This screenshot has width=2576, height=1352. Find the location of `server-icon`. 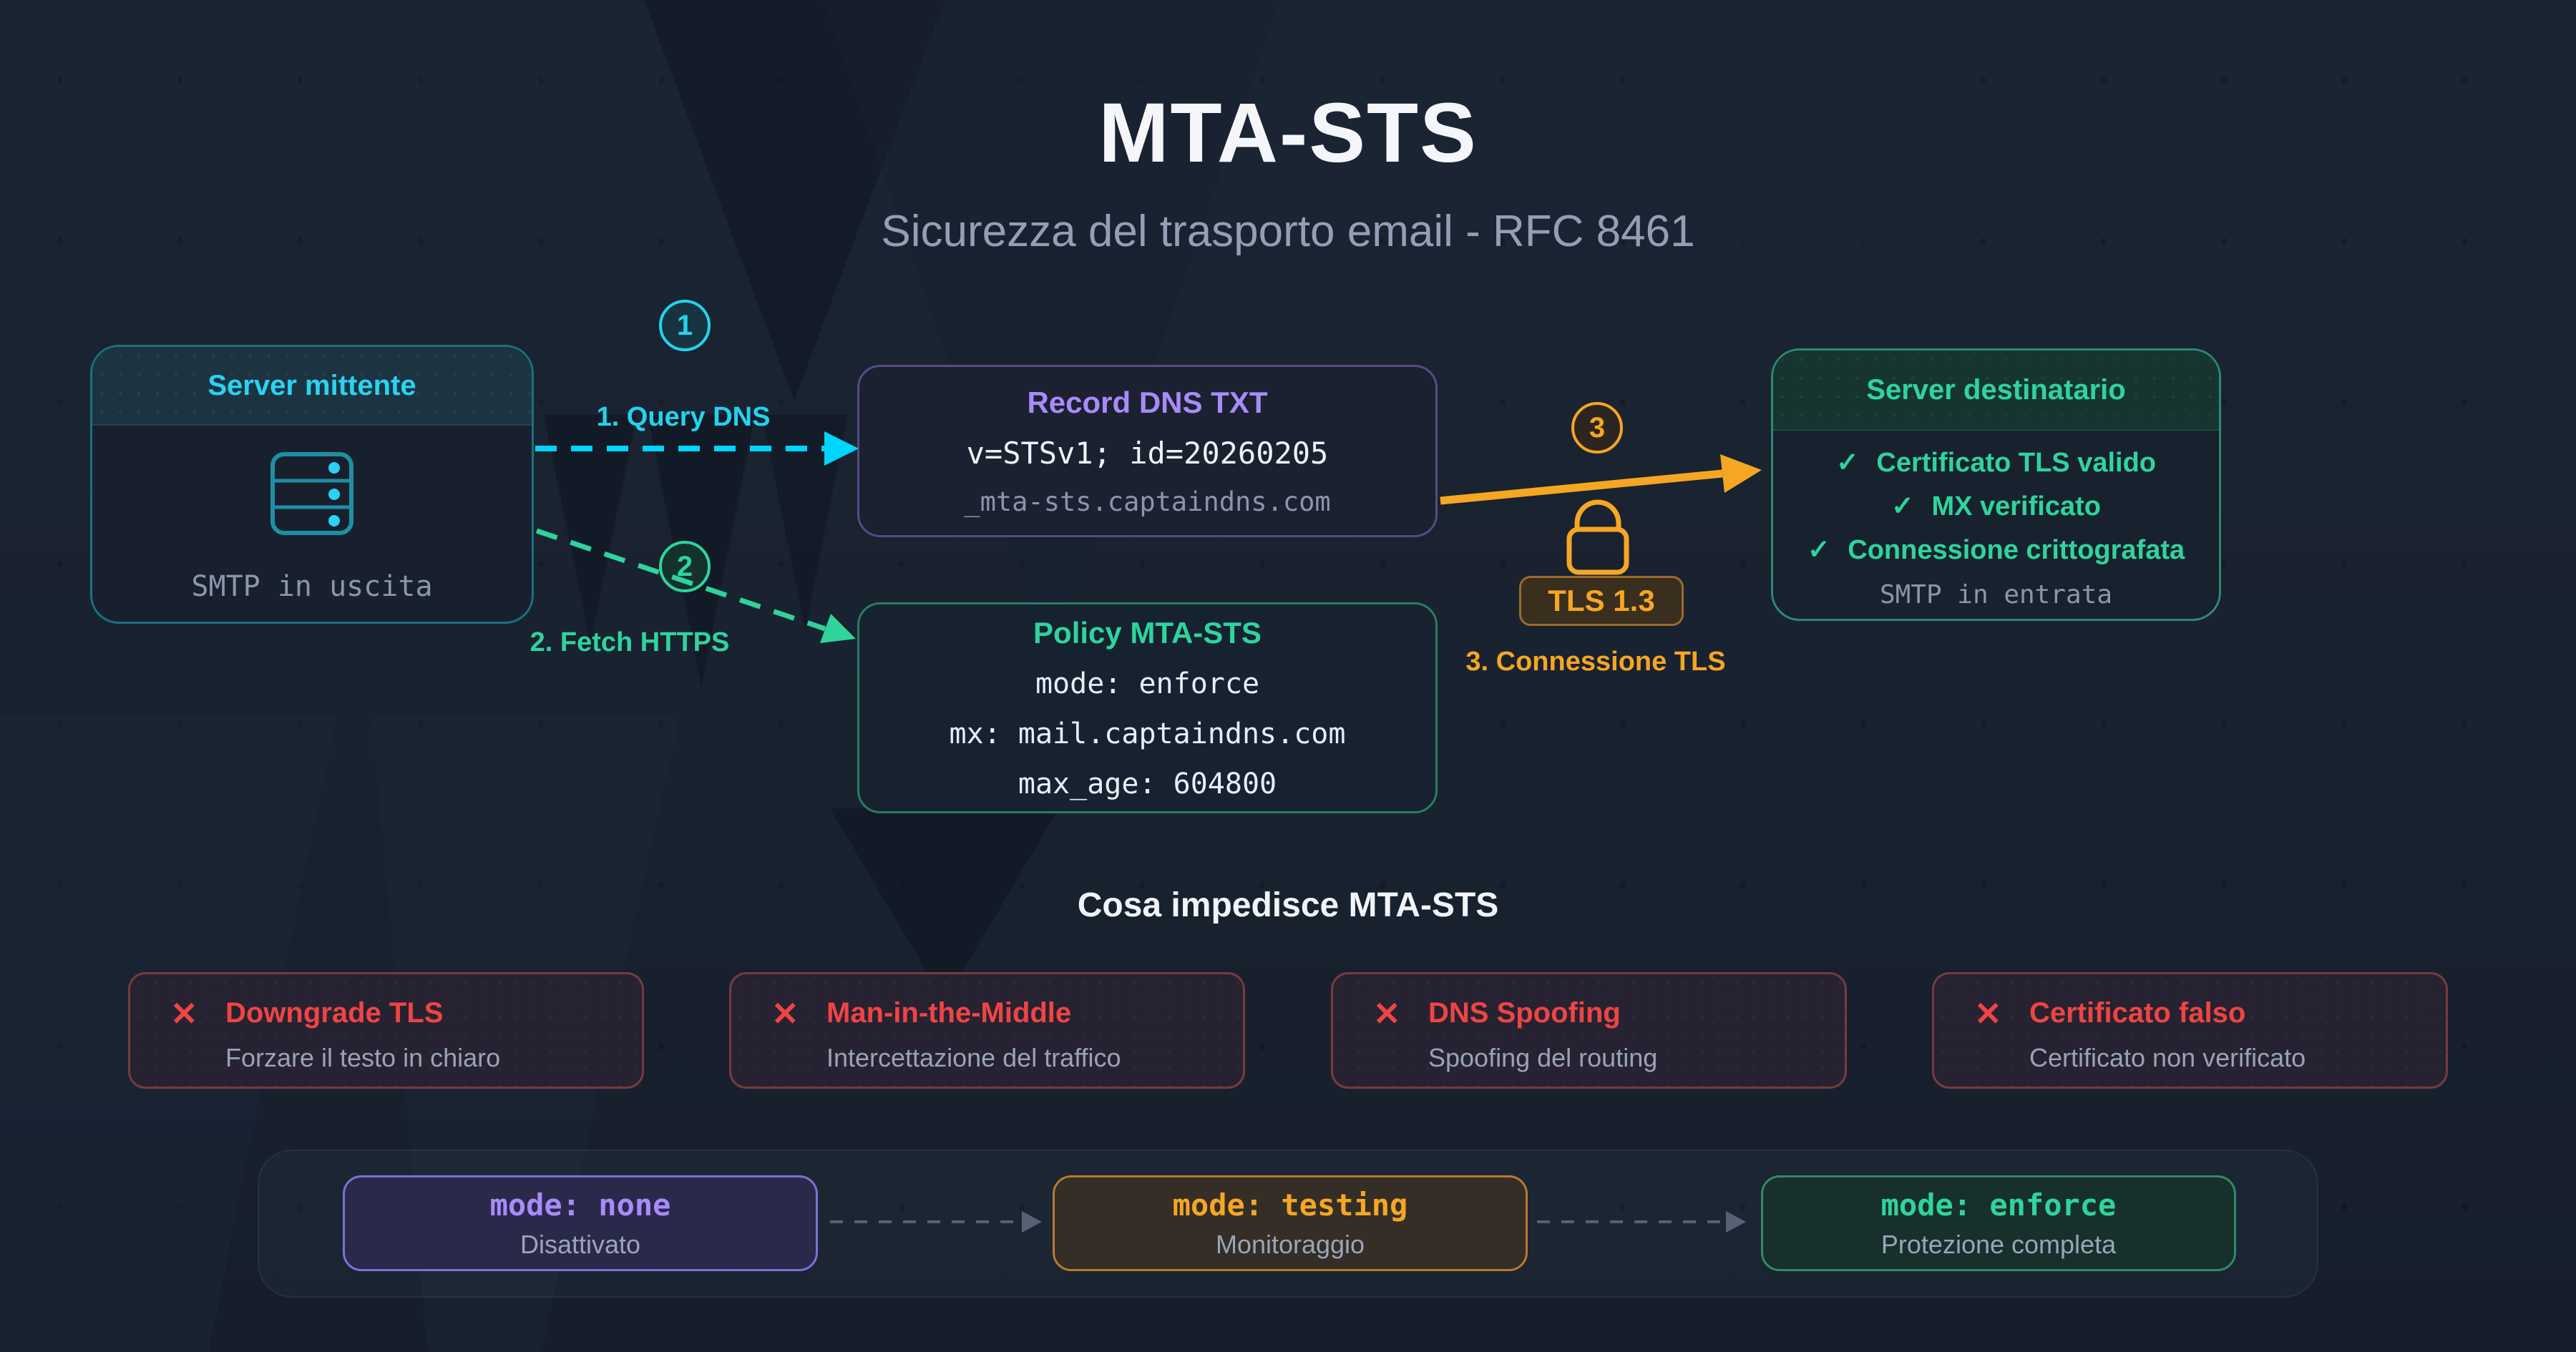

server-icon is located at coordinates (312, 494).